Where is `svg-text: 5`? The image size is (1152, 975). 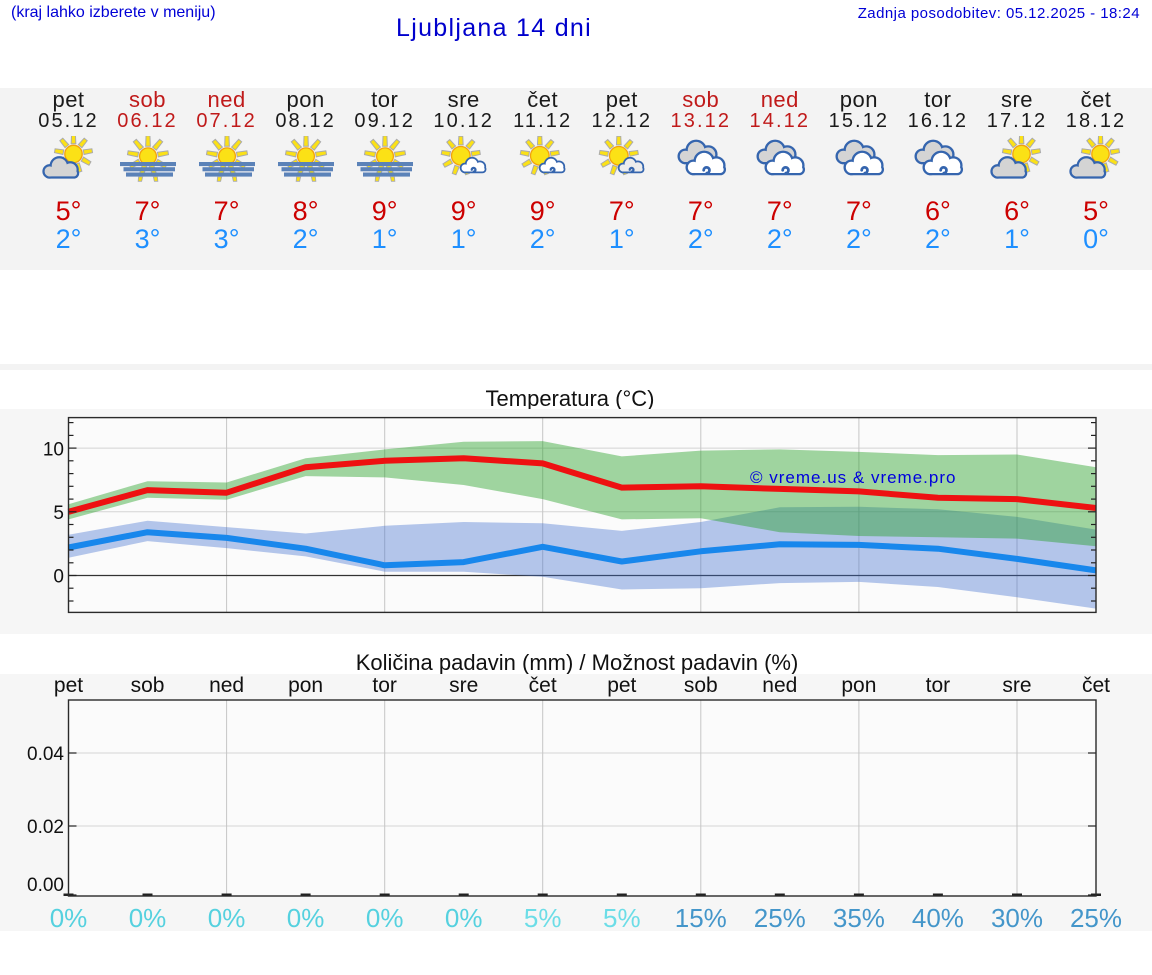
svg-text: 5 is located at coordinates (58, 513).